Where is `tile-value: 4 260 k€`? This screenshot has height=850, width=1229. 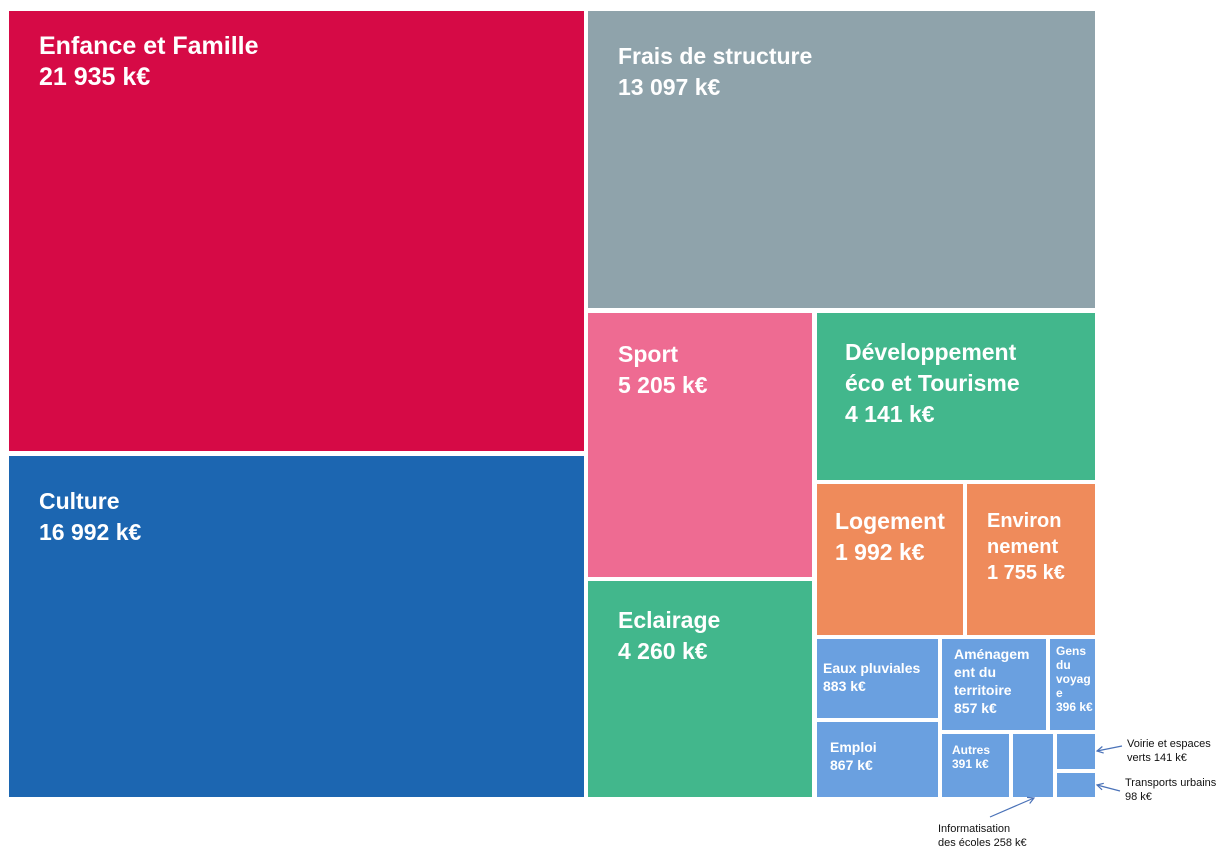 tile-value: 4 260 k€ is located at coordinates (663, 651).